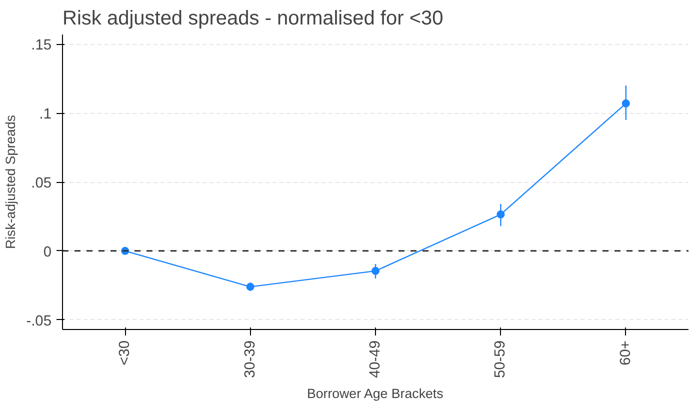  I want to click on x-tick-label: 60+, so click(626, 353).